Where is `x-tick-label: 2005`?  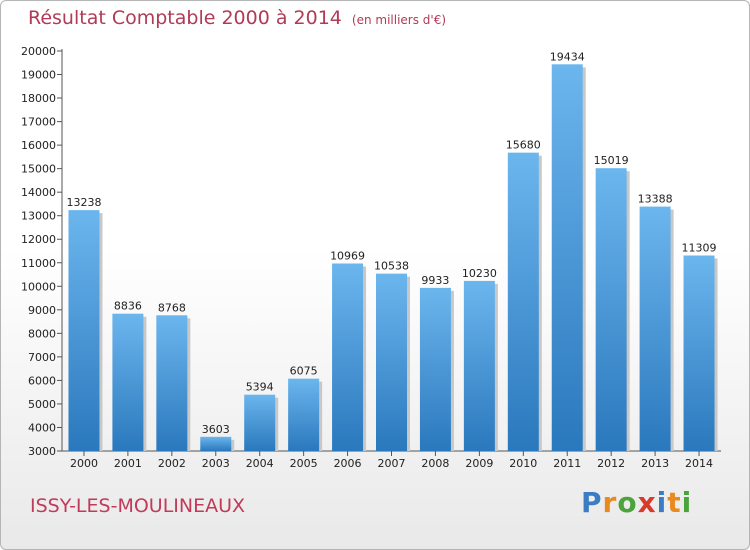 x-tick-label: 2005 is located at coordinates (304, 463).